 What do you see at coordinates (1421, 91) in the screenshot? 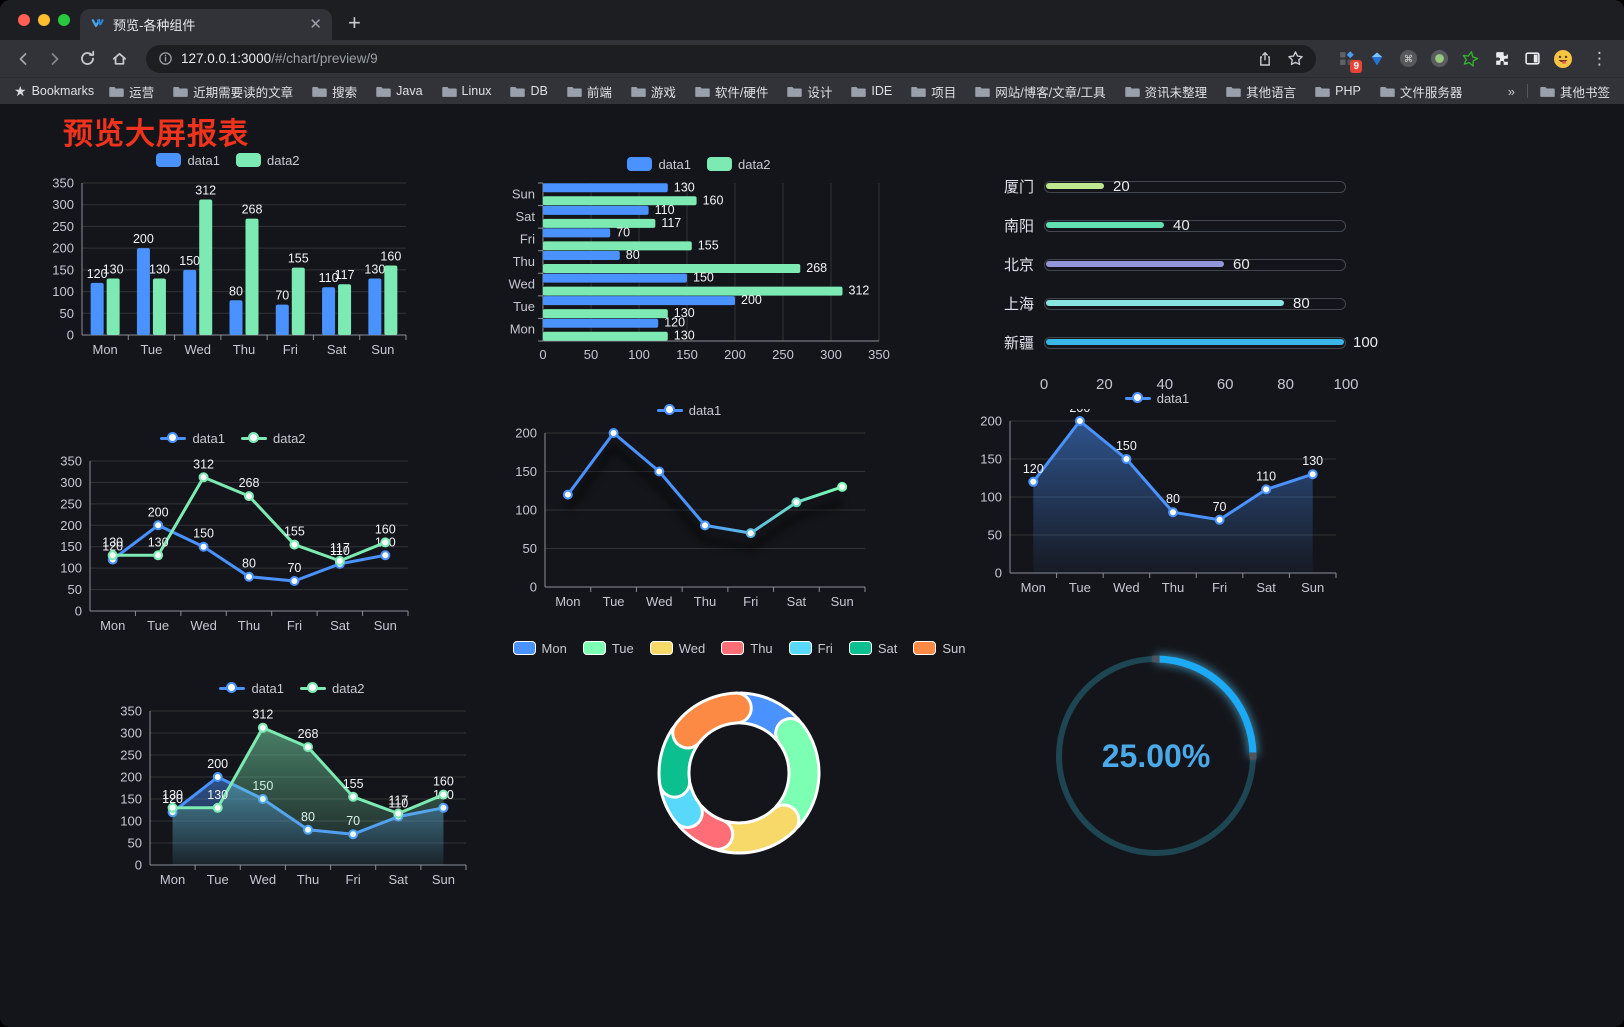
I see `bookmark-folder: 文件服务器` at bounding box center [1421, 91].